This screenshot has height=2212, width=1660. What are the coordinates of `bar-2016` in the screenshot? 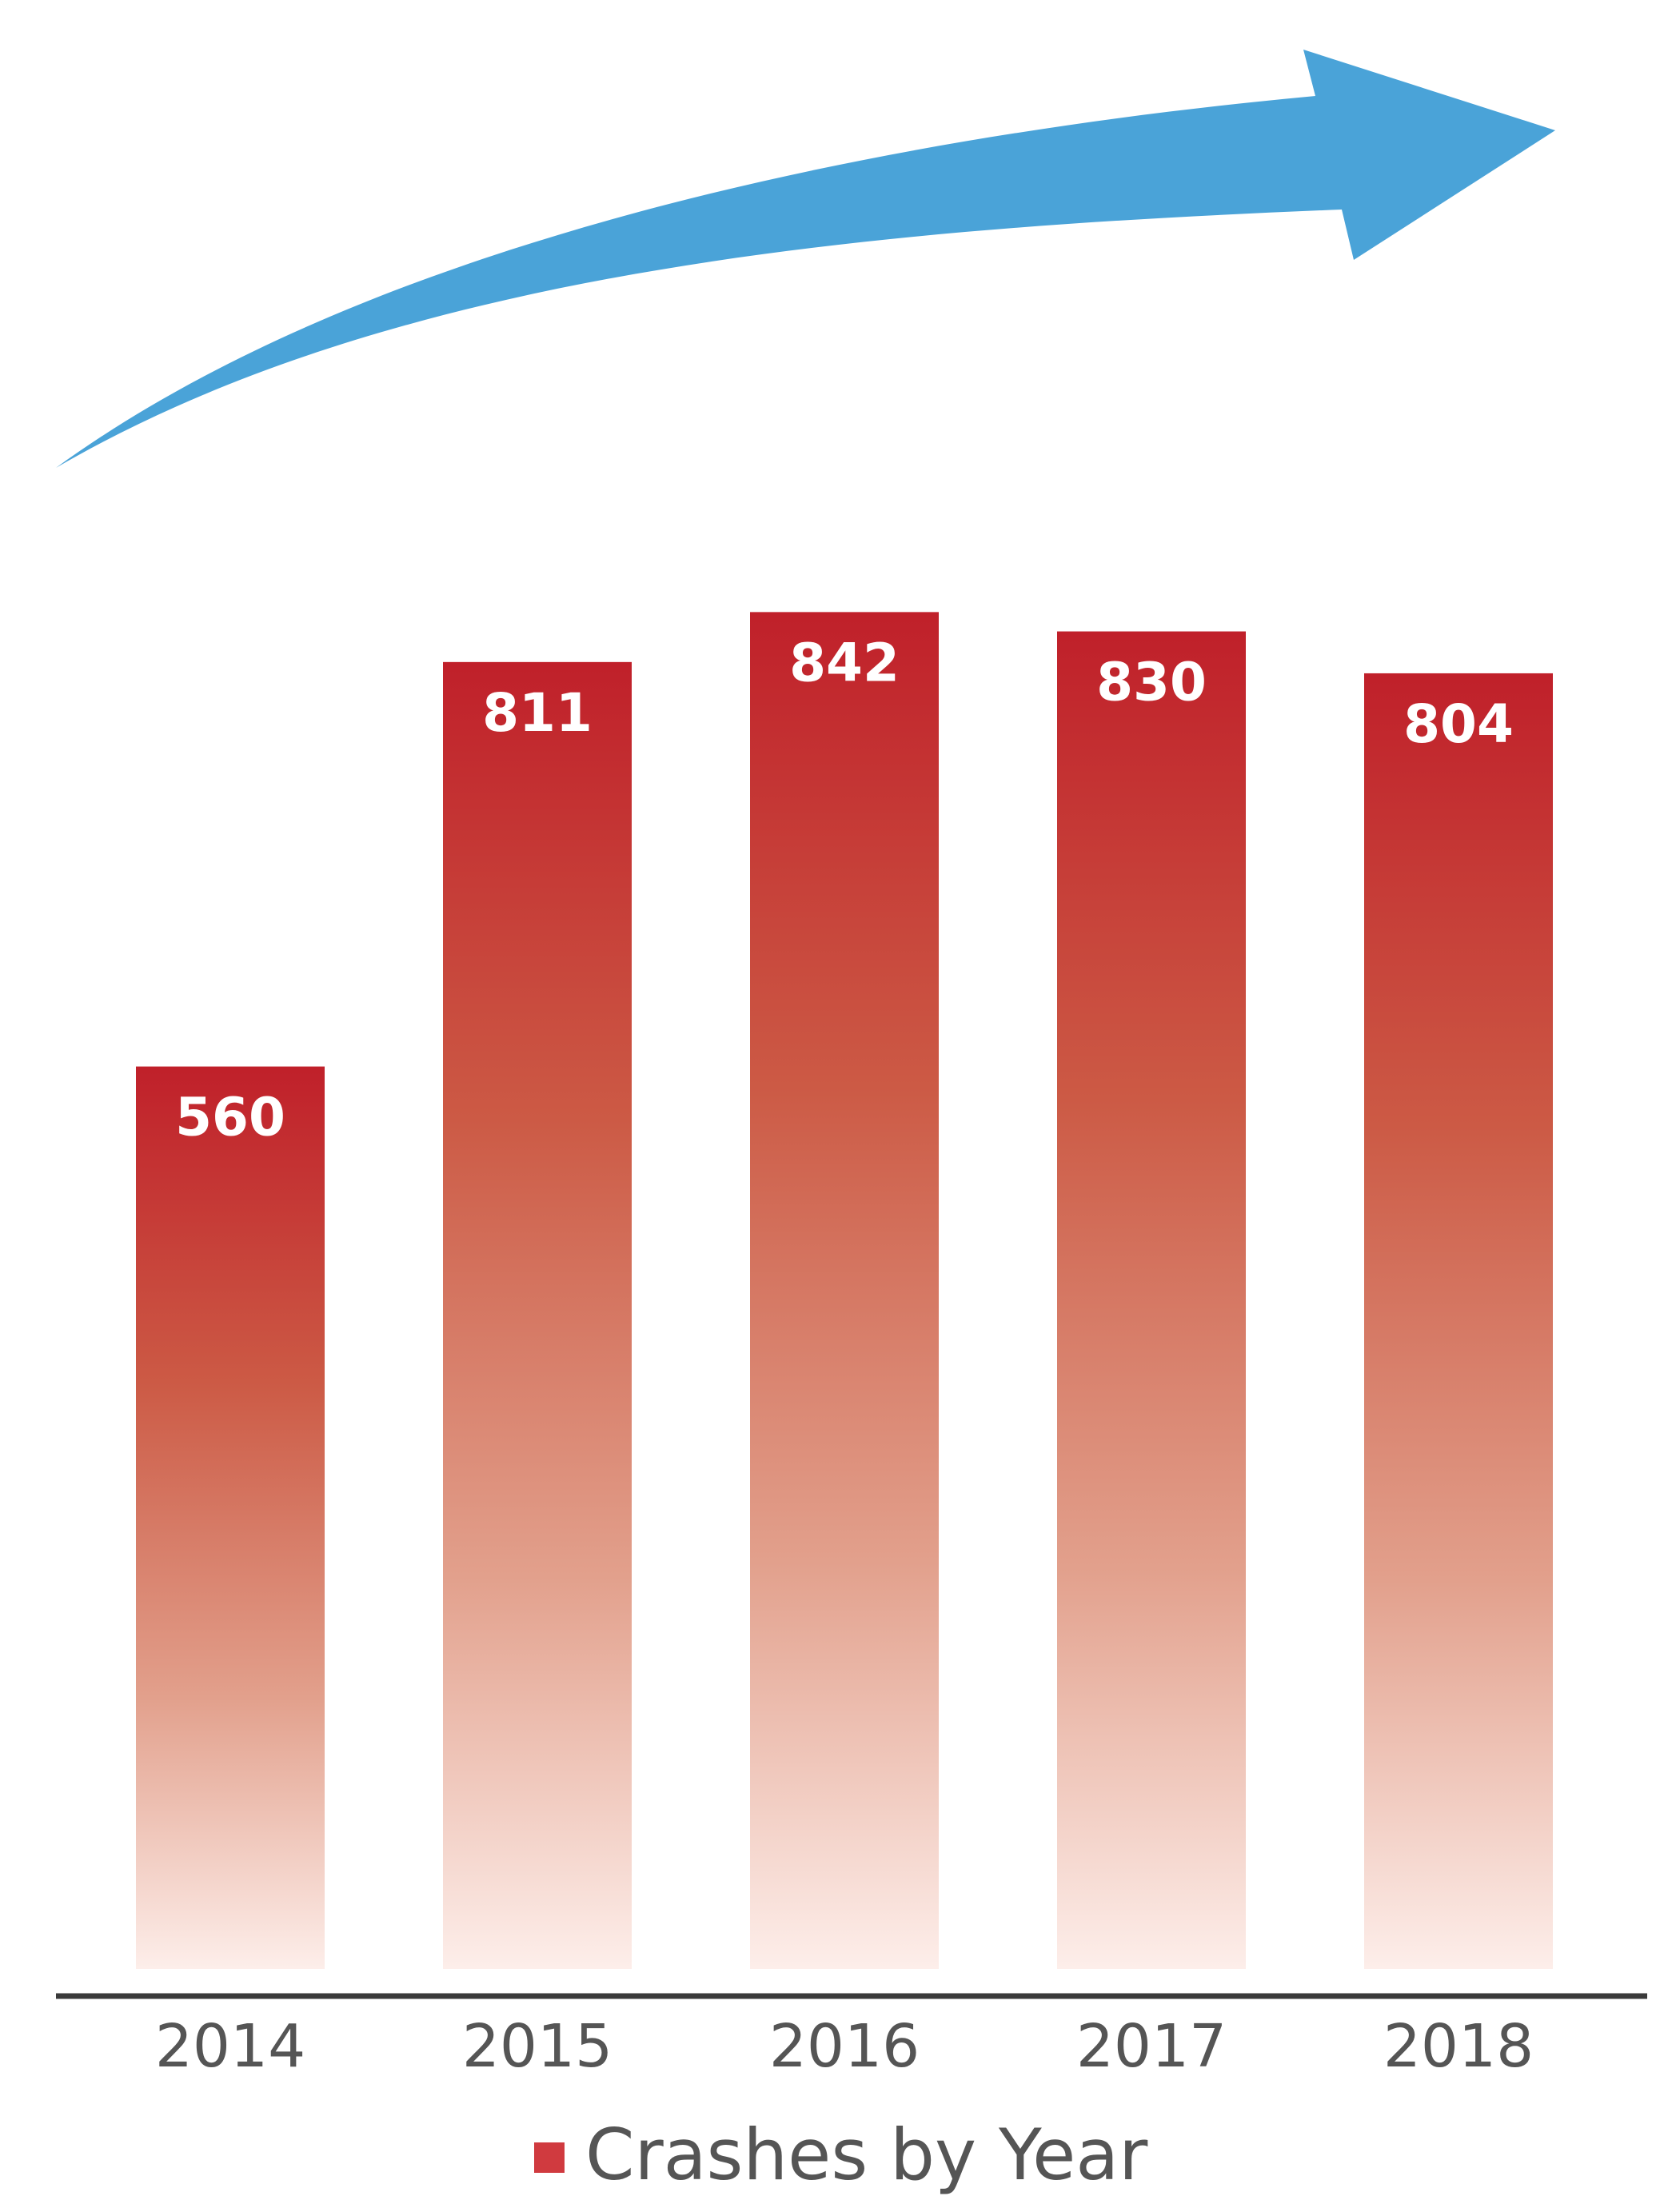 It's located at (844, 1290).